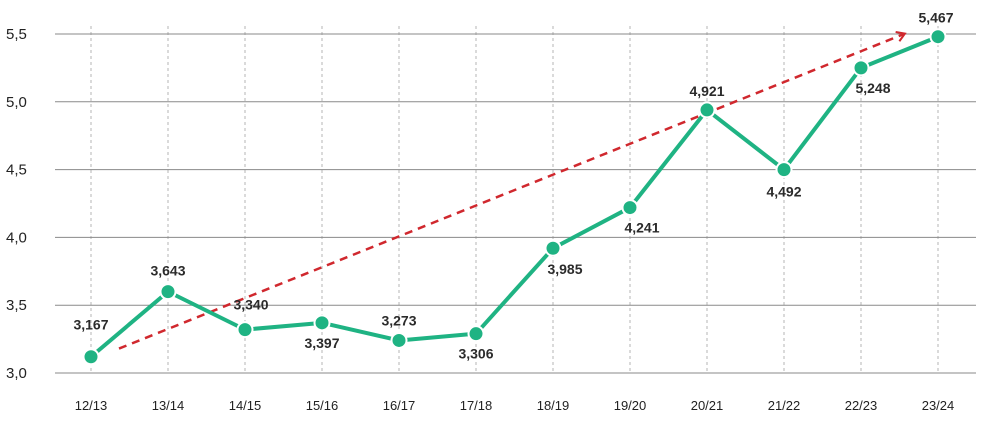  What do you see at coordinates (706, 91) in the screenshot?
I see `data-label-20-21: 4,921` at bounding box center [706, 91].